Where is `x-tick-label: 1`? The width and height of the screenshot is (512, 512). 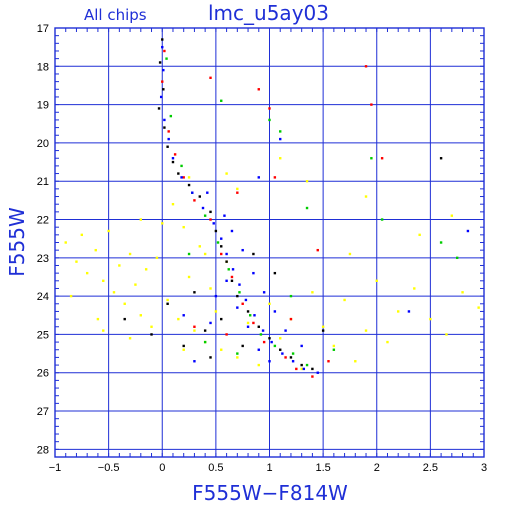 x-tick-label: 1 is located at coordinates (269, 468).